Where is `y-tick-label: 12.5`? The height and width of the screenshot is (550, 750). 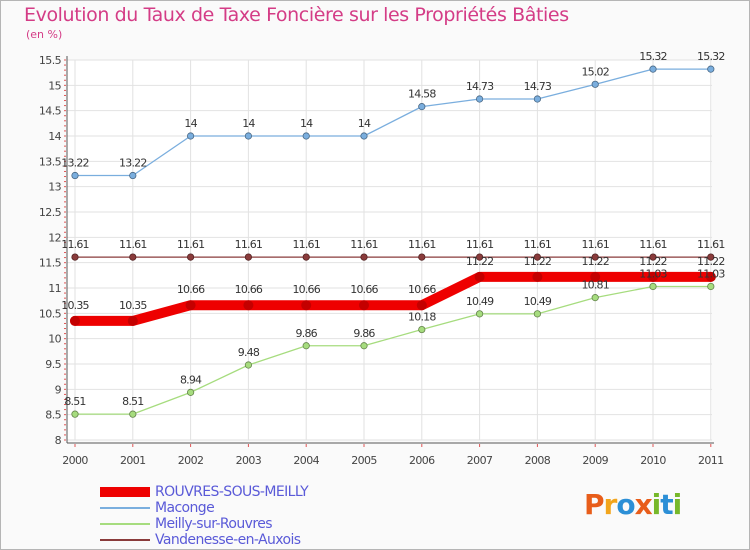 y-tick-label: 12.5 is located at coordinates (50, 212).